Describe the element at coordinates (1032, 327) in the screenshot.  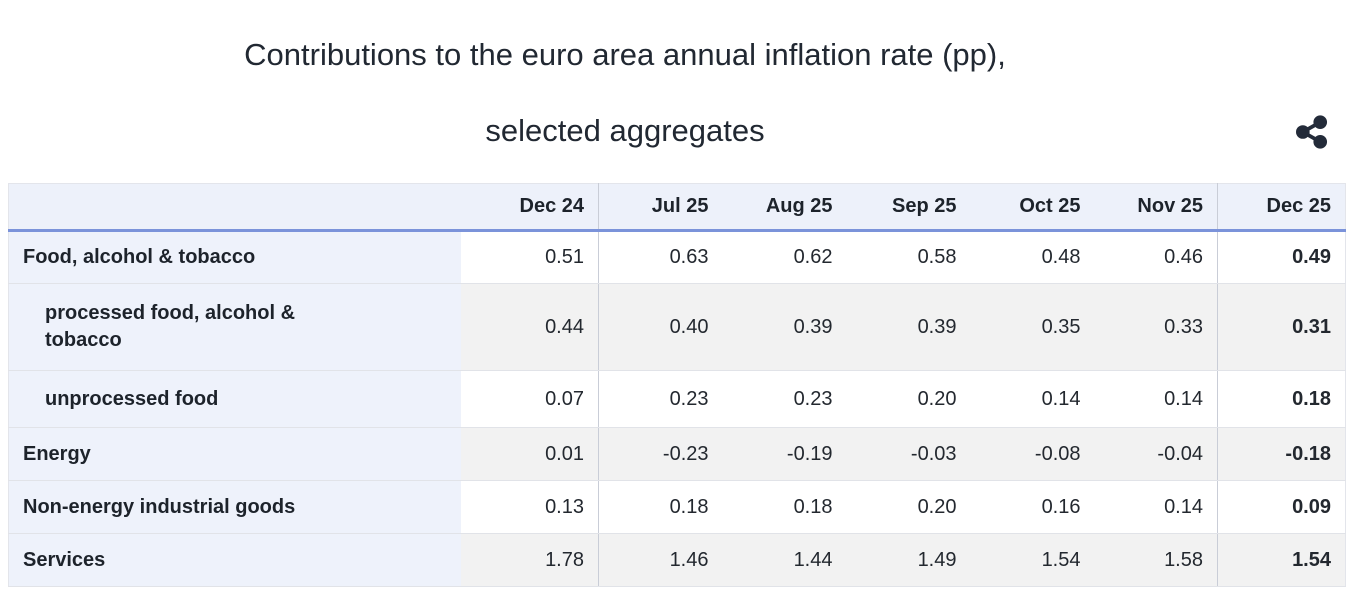
I see `cell-value: 0.35` at that location.